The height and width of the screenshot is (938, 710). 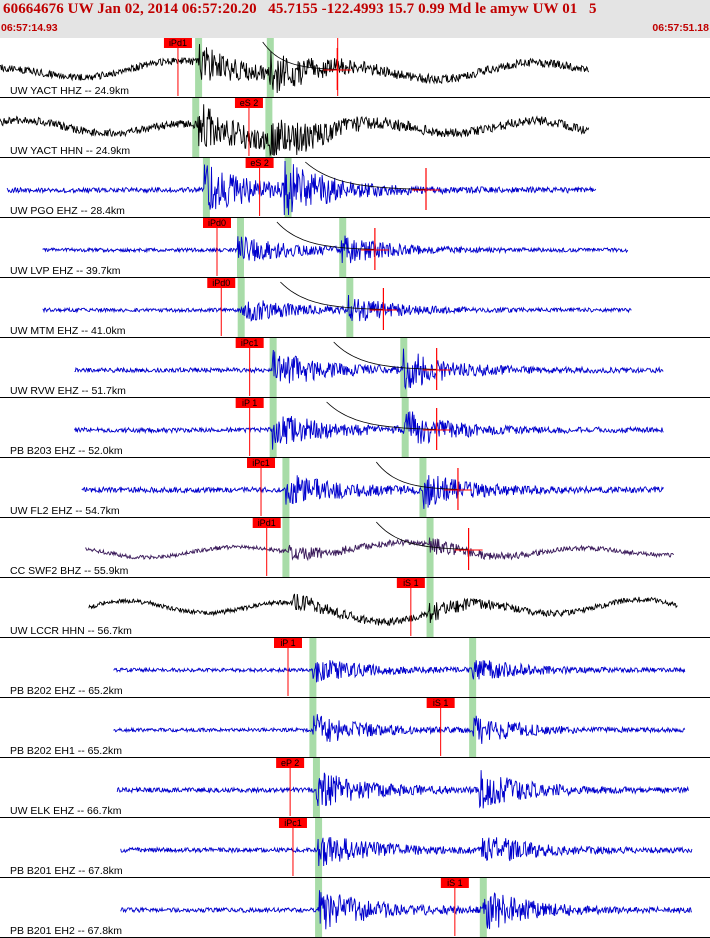 I want to click on trace-row: iS 1 PB B201 EH2 -- 67.8km, so click(x=355, y=908).